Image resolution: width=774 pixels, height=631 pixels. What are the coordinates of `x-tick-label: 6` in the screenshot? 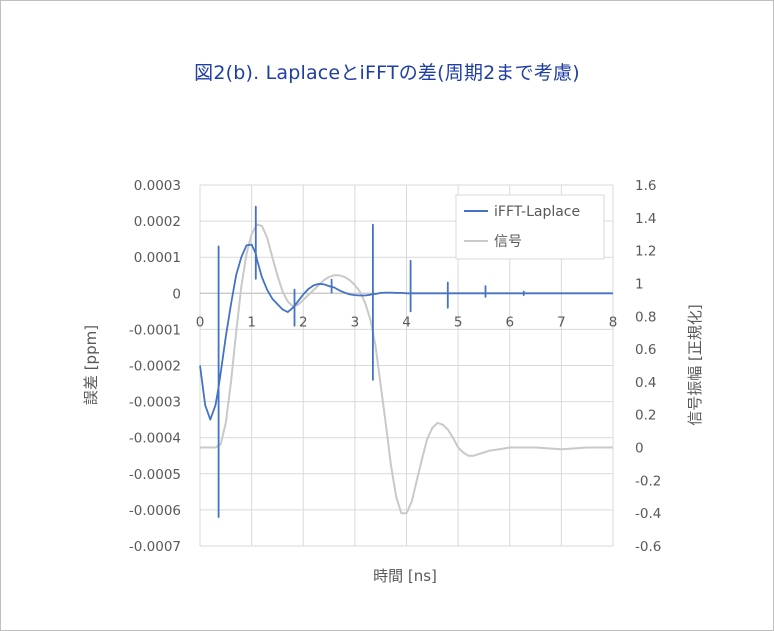 It's located at (509, 322).